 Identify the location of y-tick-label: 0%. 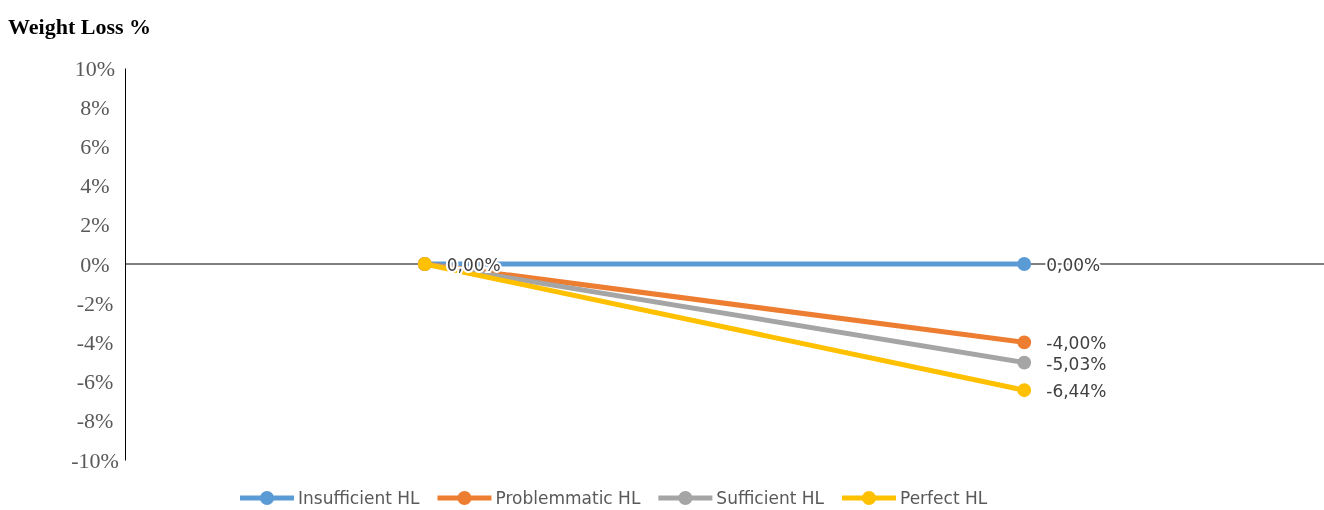
(95, 264).